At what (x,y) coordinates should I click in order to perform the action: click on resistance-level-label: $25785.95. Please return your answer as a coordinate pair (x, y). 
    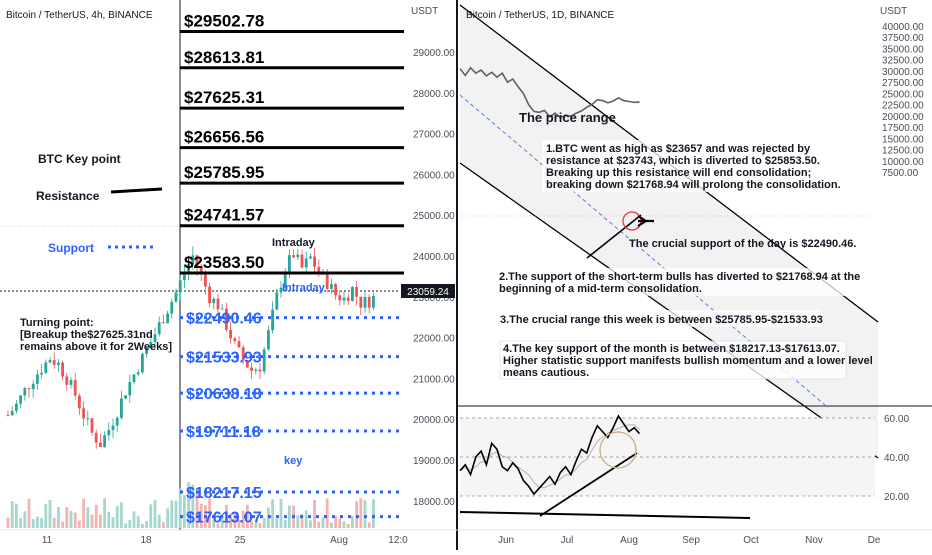
    Looking at the image, I should click on (224, 172).